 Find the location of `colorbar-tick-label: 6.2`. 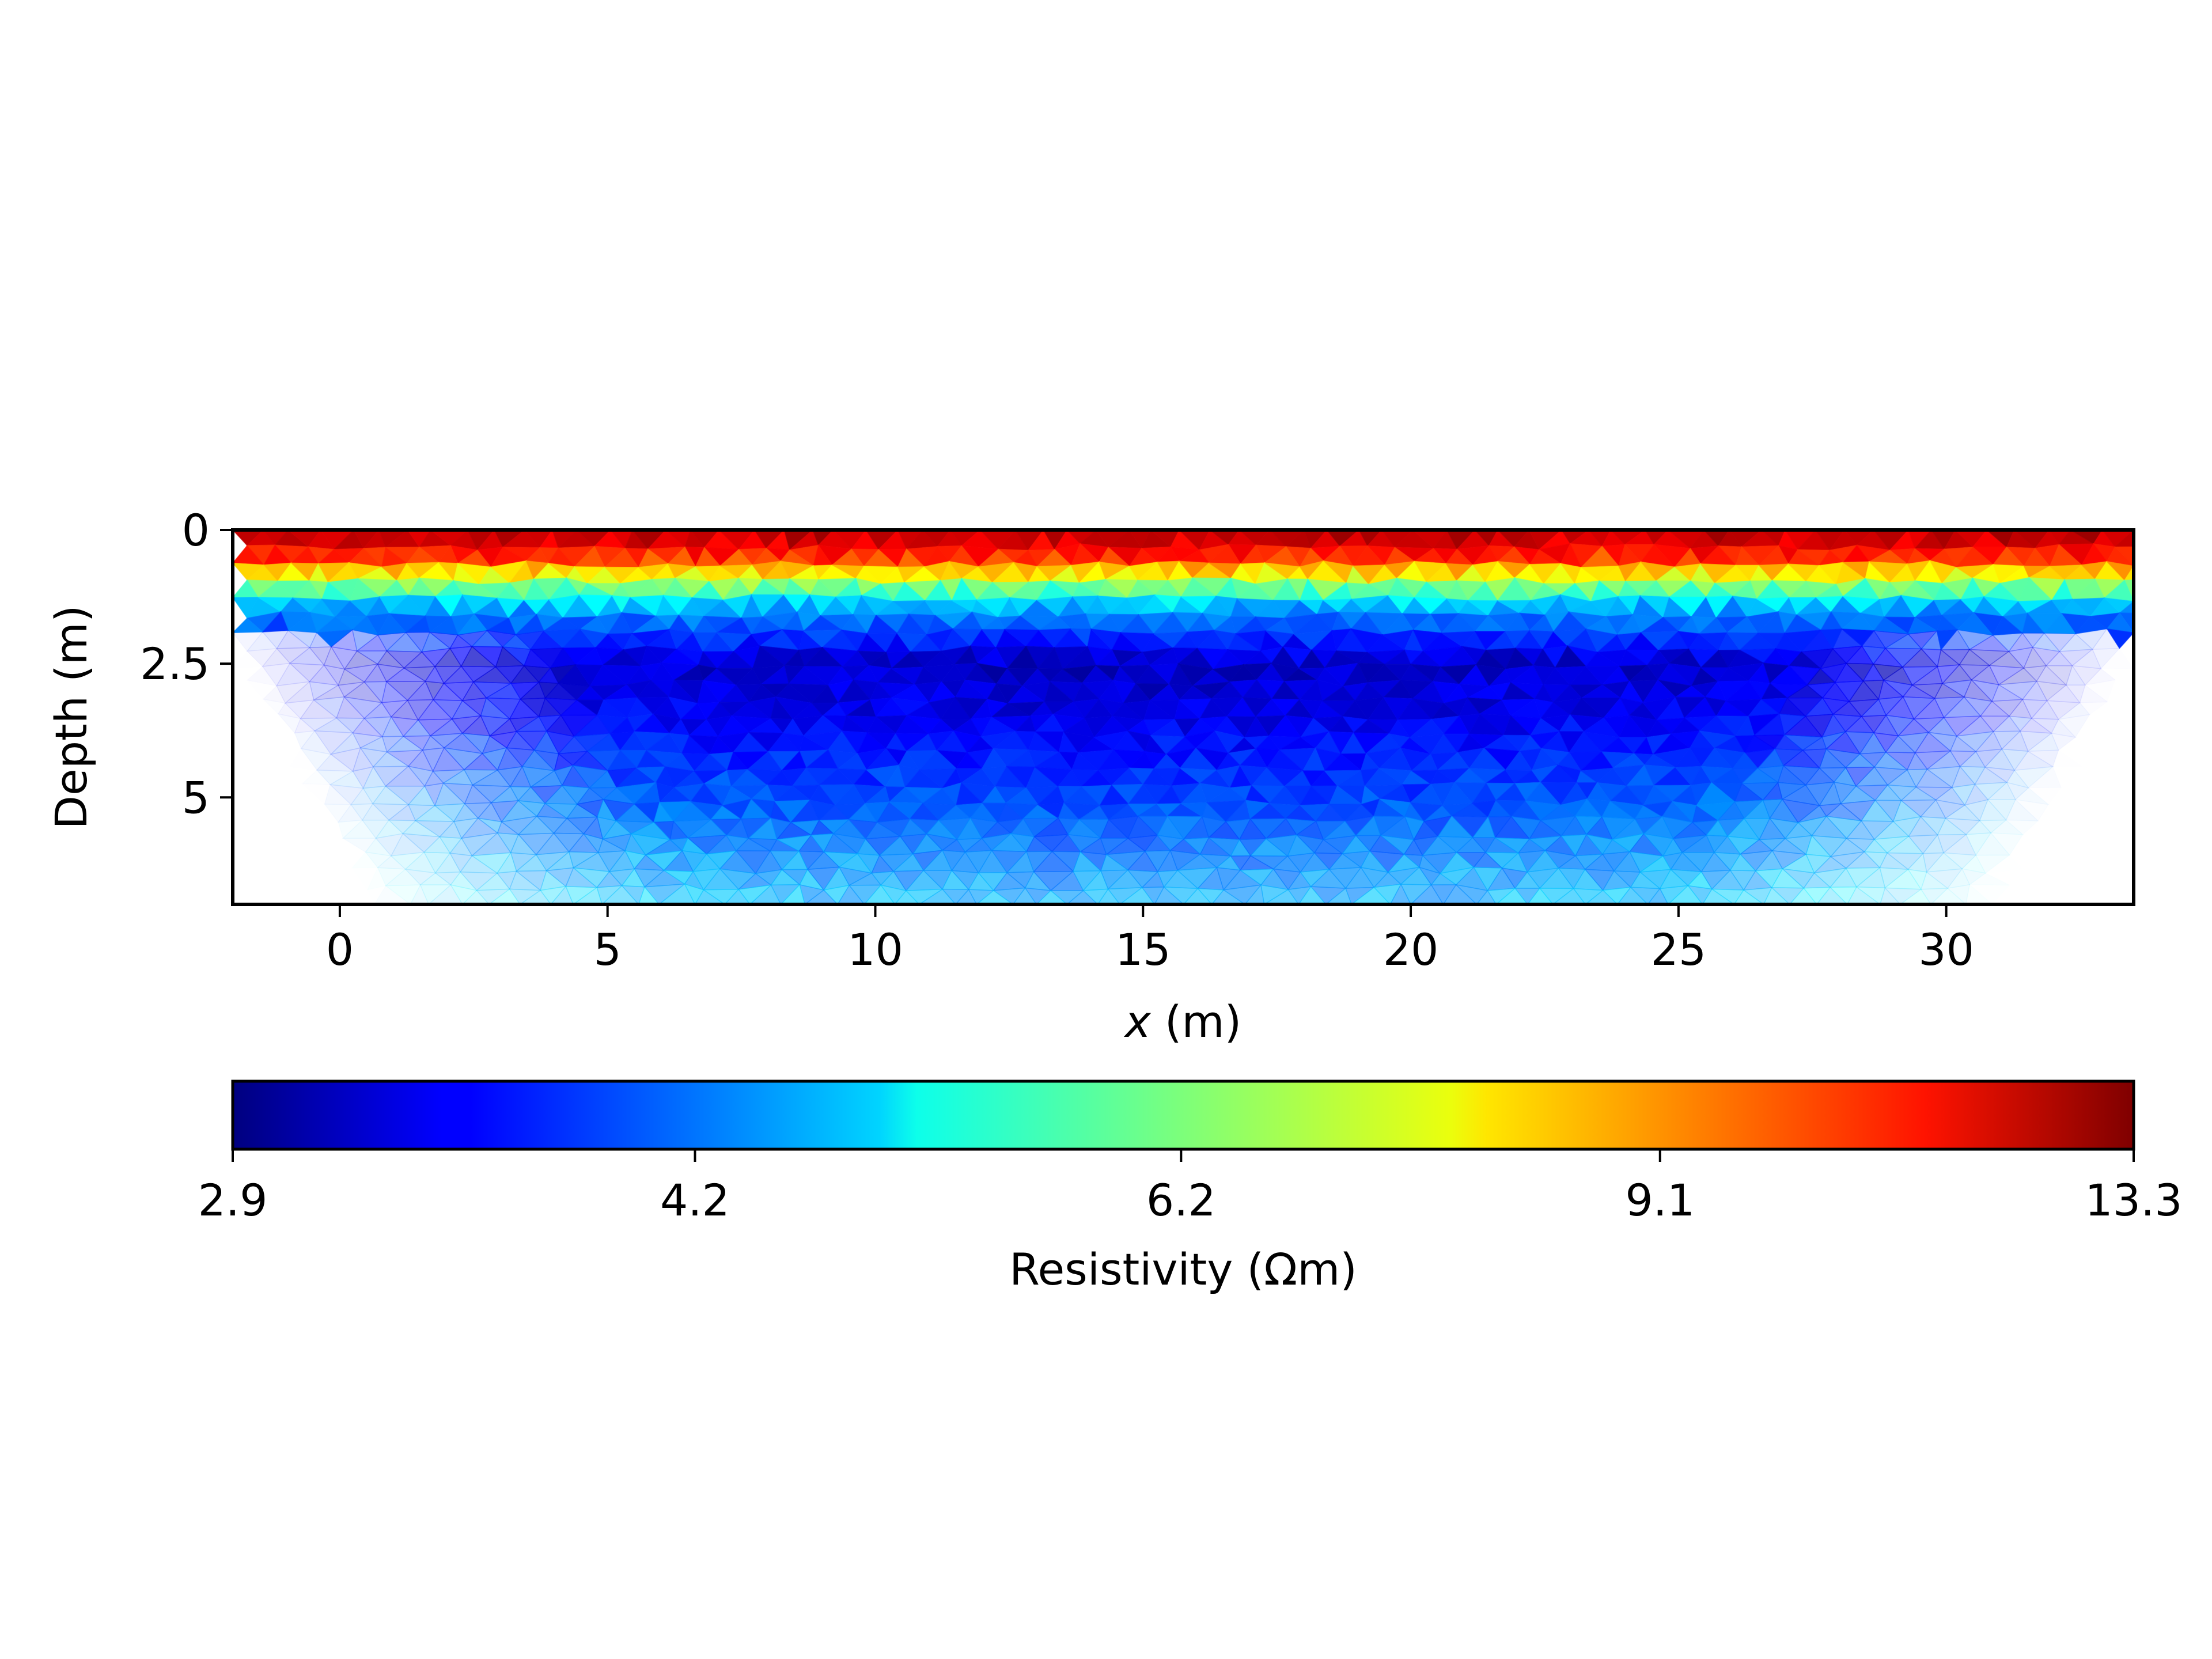

colorbar-tick-label: 6.2 is located at coordinates (1181, 1200).